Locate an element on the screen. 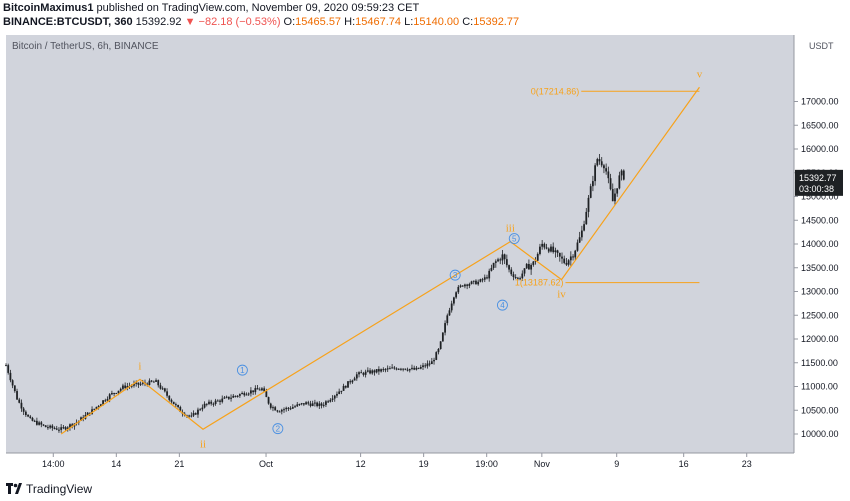 The image size is (850, 501). high-value: 15467.74 is located at coordinates (378, 22).